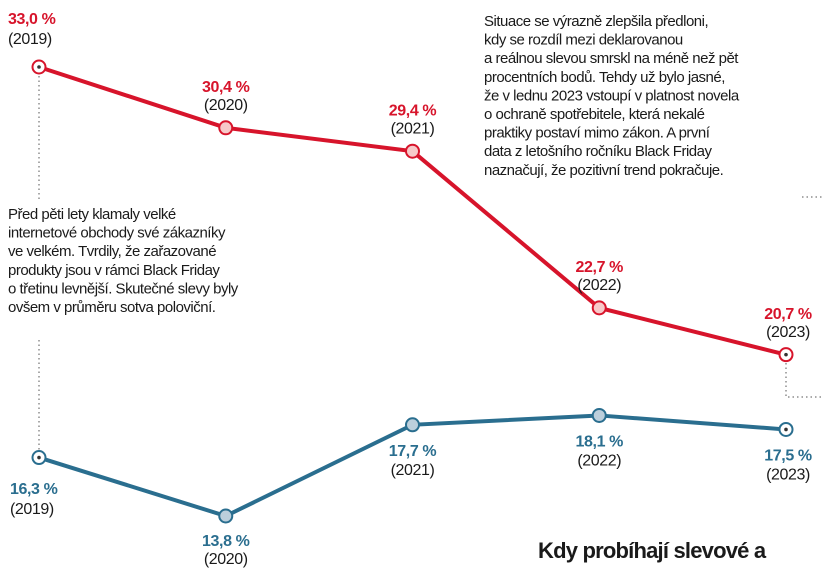 The width and height of the screenshot is (823, 569). What do you see at coordinates (596, 21) in the screenshot?
I see `annotation: Situace se výrazně zlepšila předloni,` at bounding box center [596, 21].